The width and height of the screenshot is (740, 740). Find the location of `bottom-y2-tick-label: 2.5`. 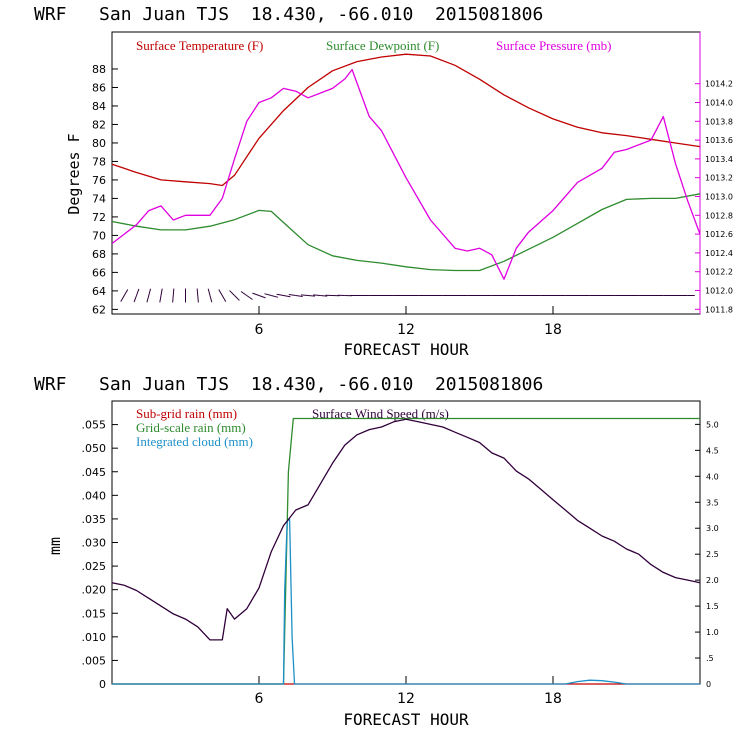

bottom-y2-tick-label: 2.5 is located at coordinates (712, 554).